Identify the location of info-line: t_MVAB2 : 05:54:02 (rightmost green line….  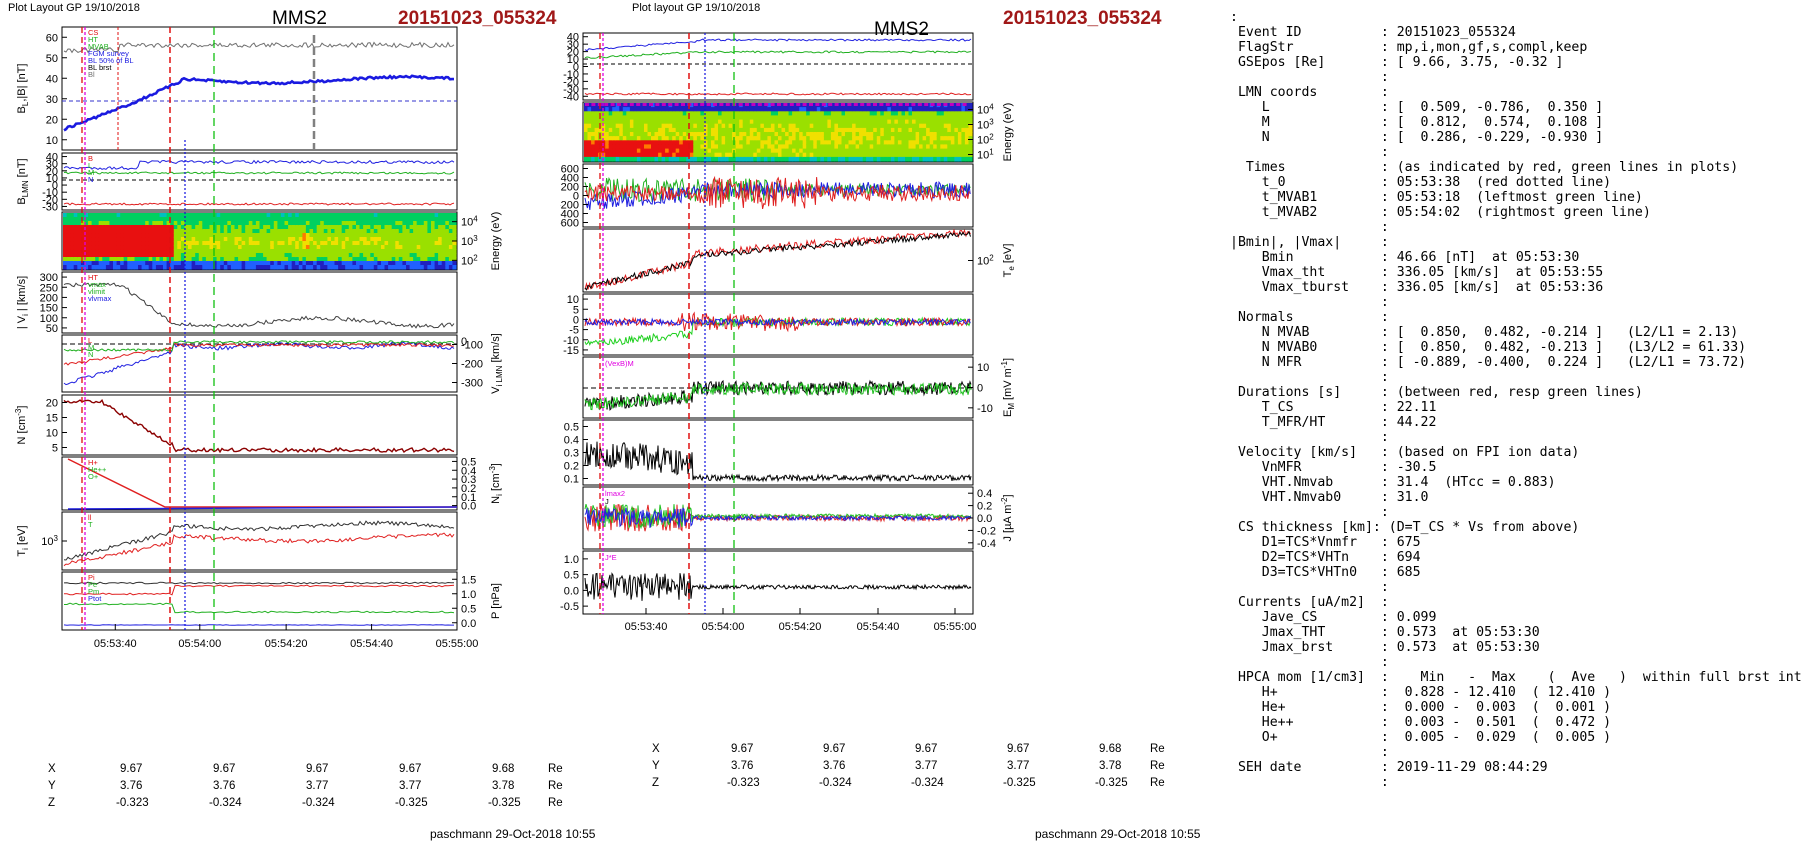
(1440, 212).